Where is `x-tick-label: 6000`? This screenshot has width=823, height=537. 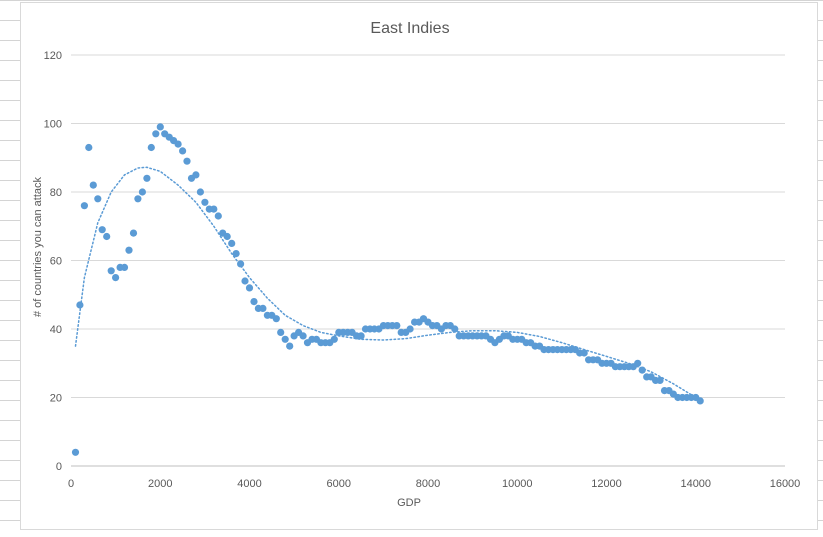
x-tick-label: 6000 is located at coordinates (339, 484).